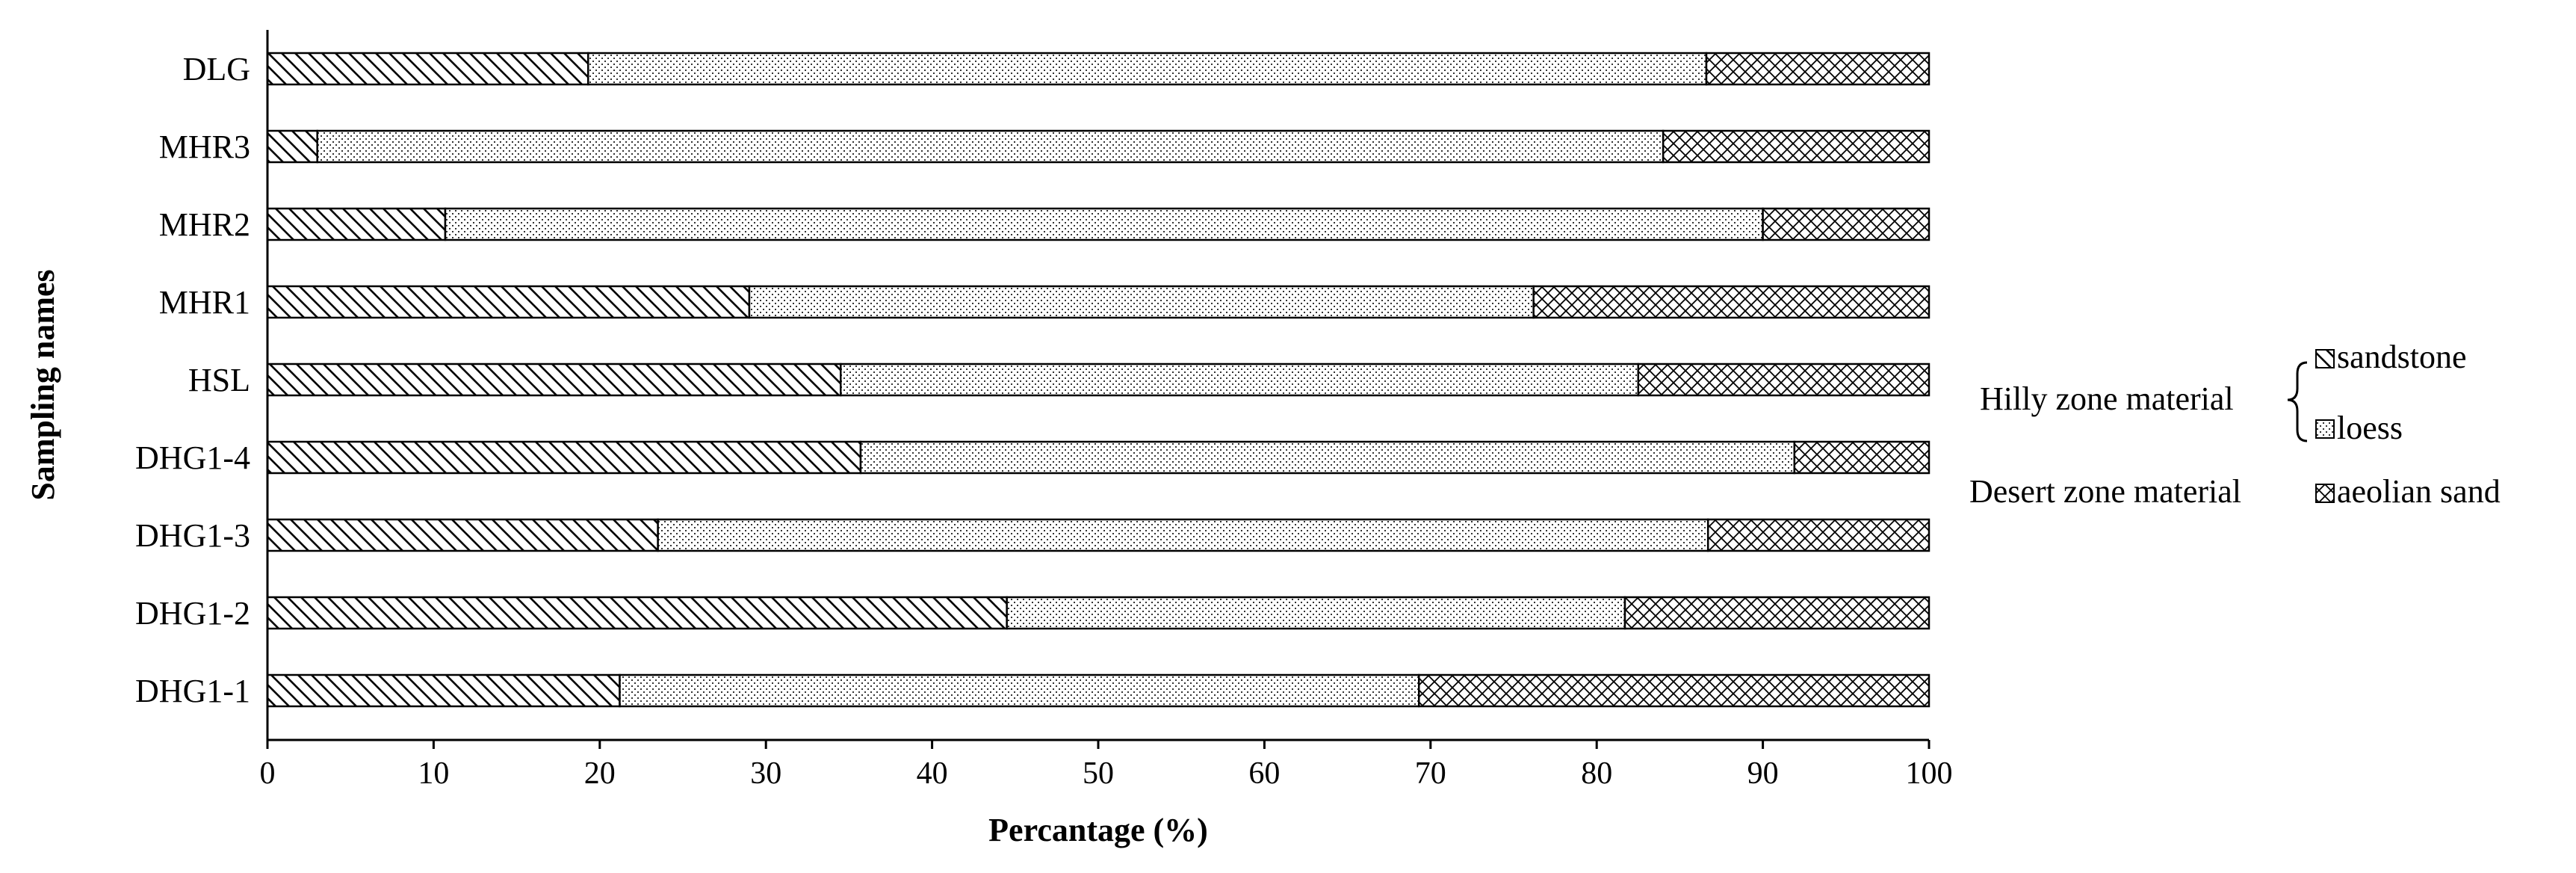  I want to click on legend-label-aeolian-sand: aeolian sand, so click(2419, 491).